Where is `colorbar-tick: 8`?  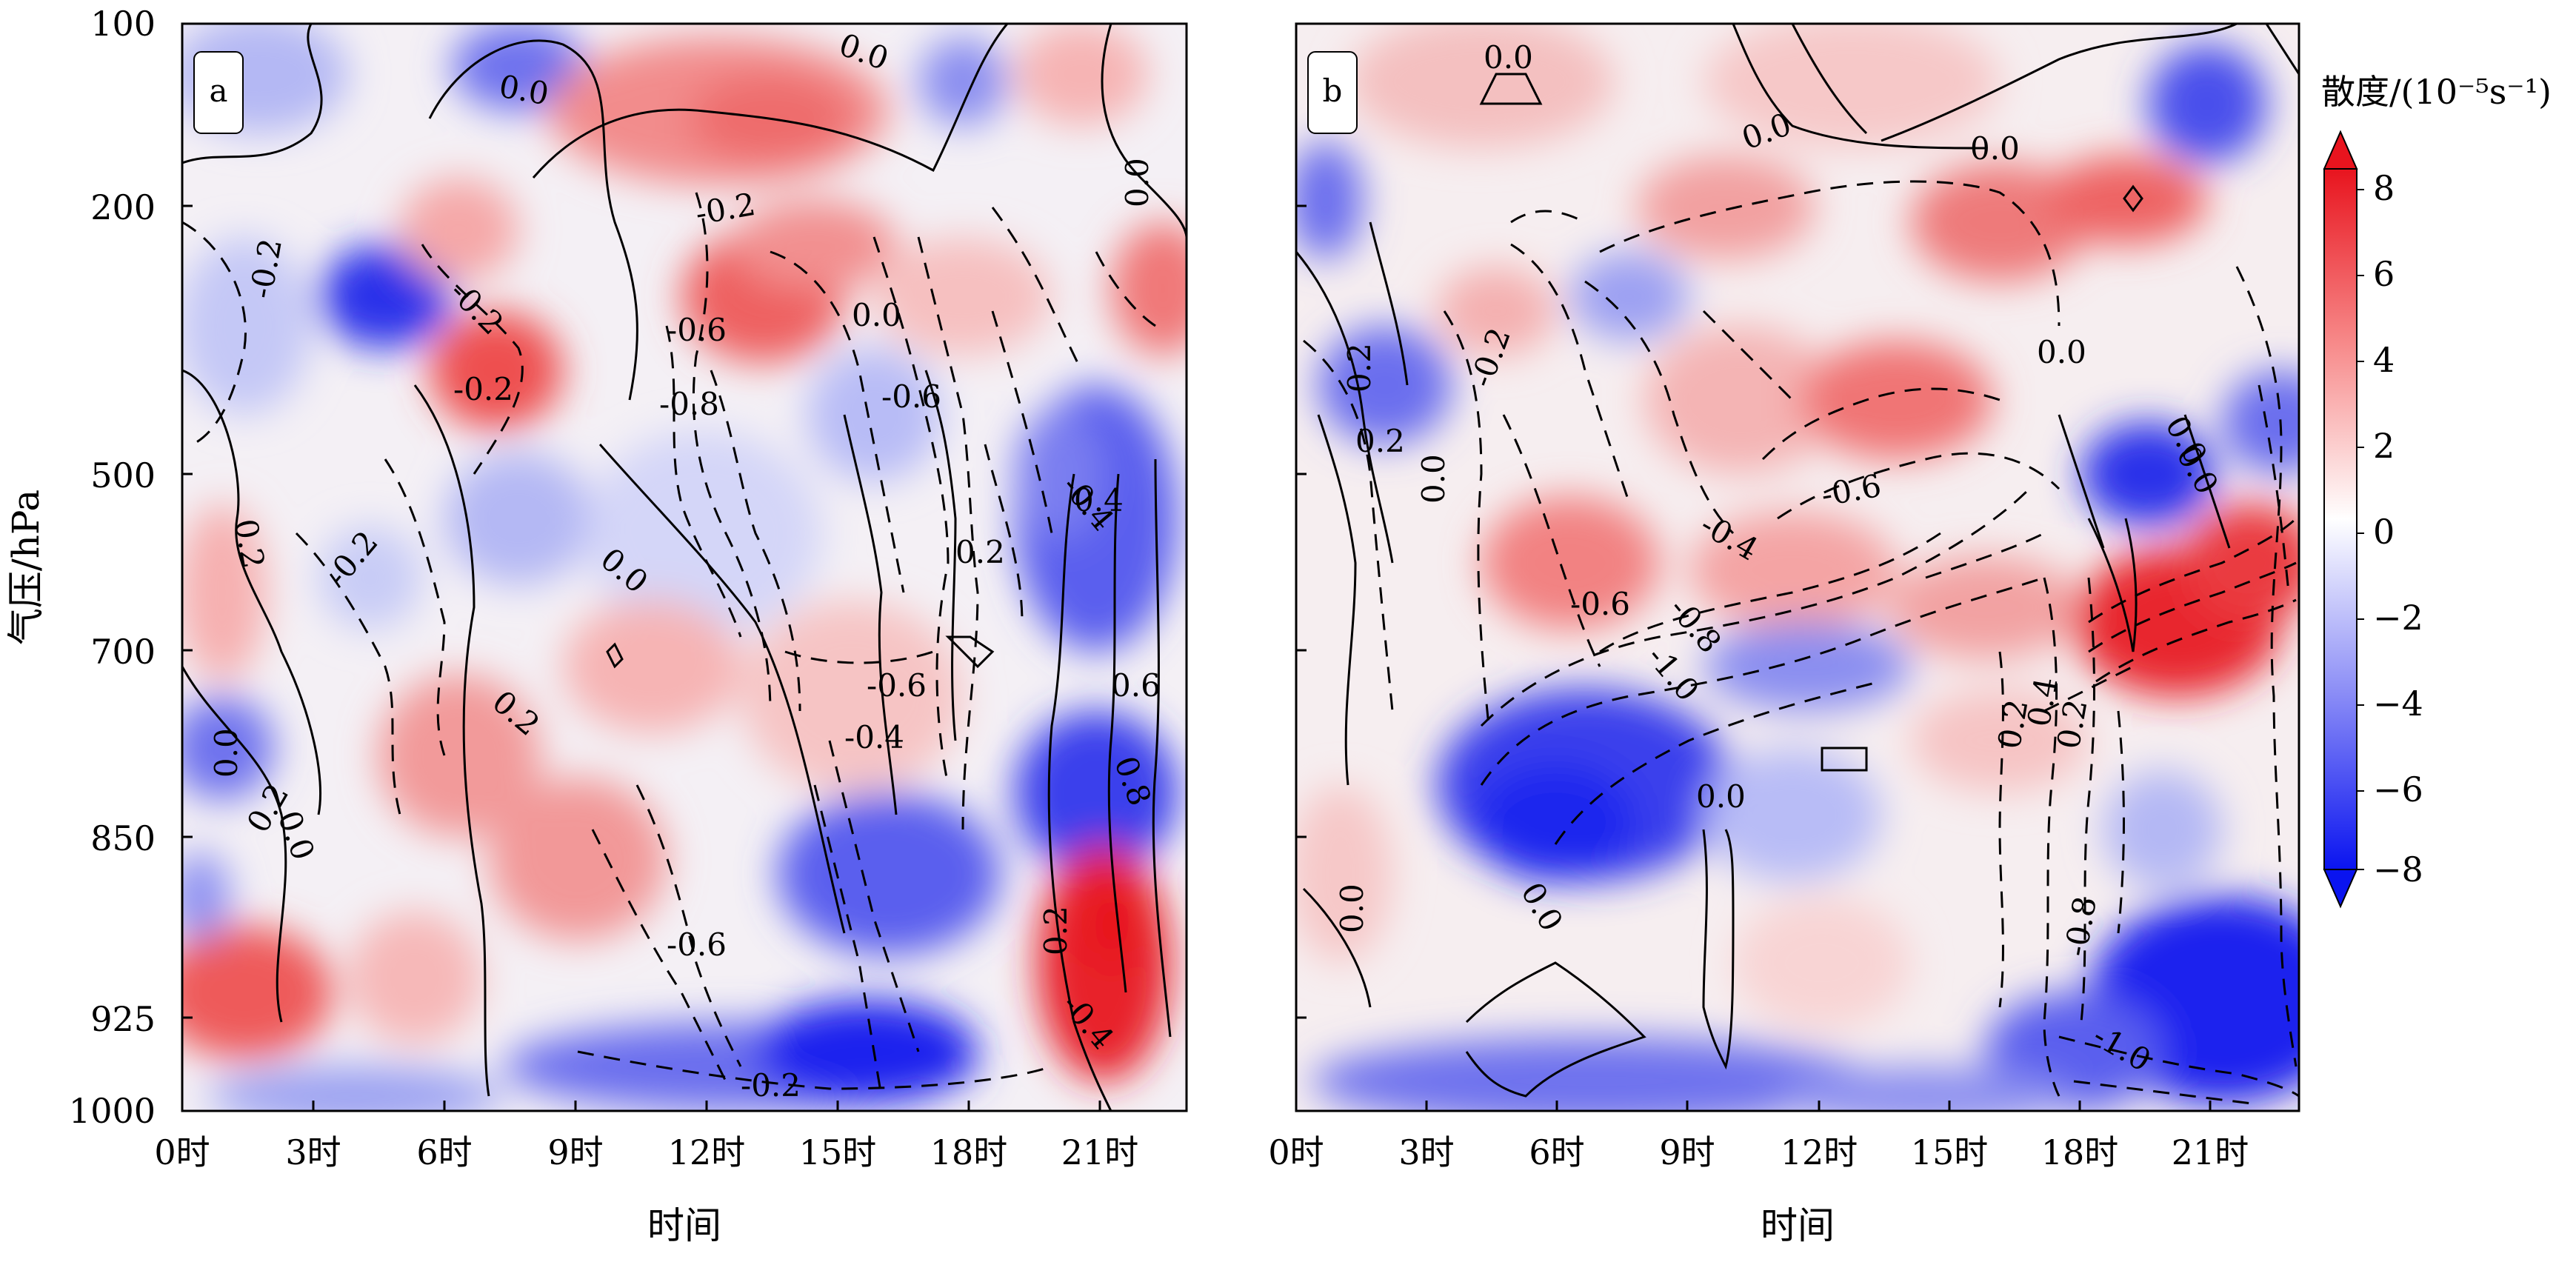 colorbar-tick: 8 is located at coordinates (2384, 188).